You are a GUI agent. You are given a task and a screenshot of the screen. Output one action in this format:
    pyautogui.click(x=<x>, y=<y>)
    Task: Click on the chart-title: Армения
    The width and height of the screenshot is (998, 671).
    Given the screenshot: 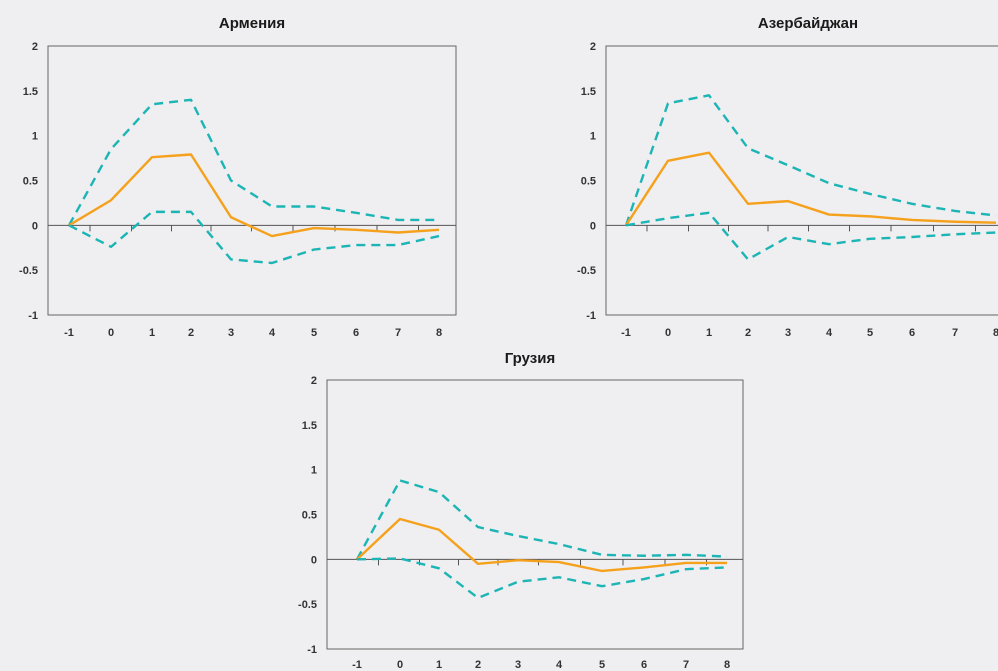 What is the action you would take?
    pyautogui.click(x=252, y=23)
    